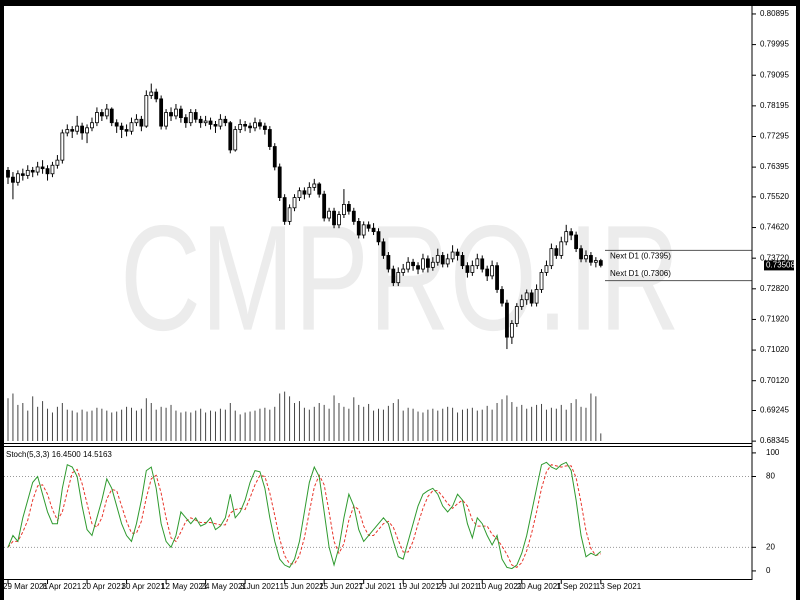 Image resolution: width=800 pixels, height=600 pixels. What do you see at coordinates (774, 136) in the screenshot?
I see `y-tick-label: 0.77295` at bounding box center [774, 136].